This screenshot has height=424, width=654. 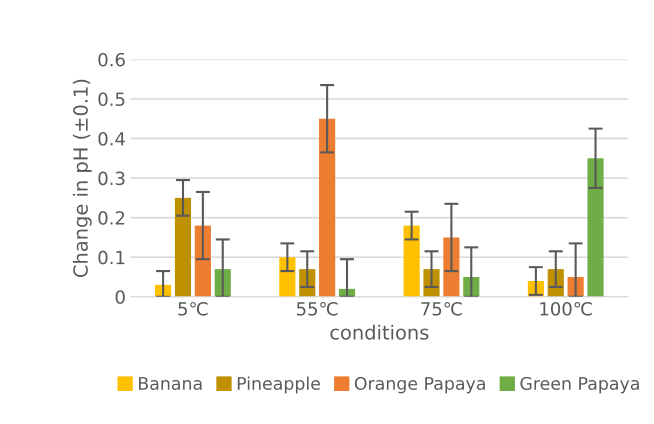 What do you see at coordinates (441, 309) in the screenshot?
I see `x-tick-label: 75℃` at bounding box center [441, 309].